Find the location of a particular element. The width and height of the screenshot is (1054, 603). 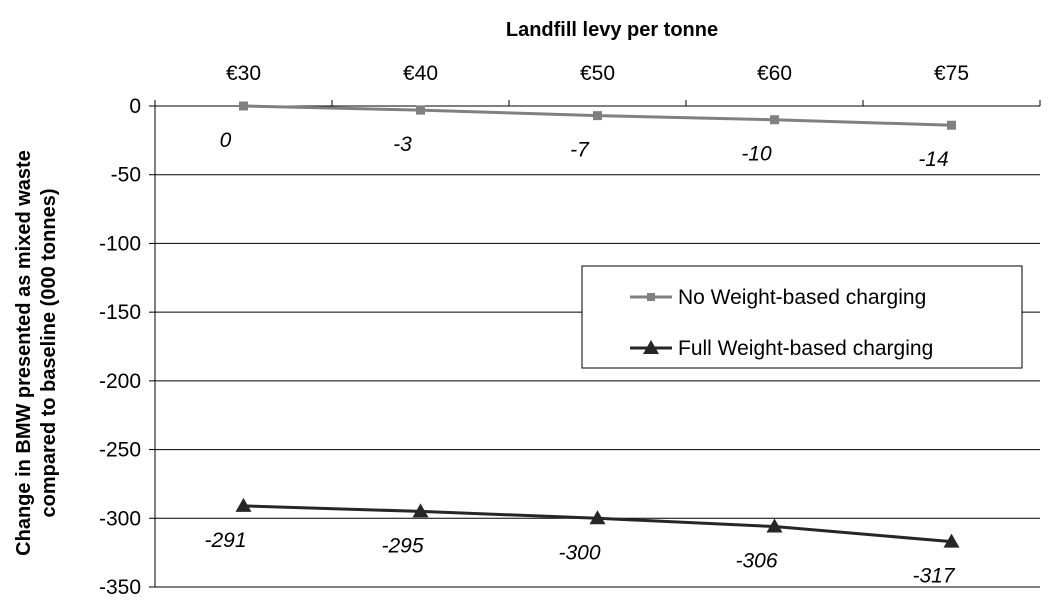

y-tick-label: -300 is located at coordinates (120, 518).